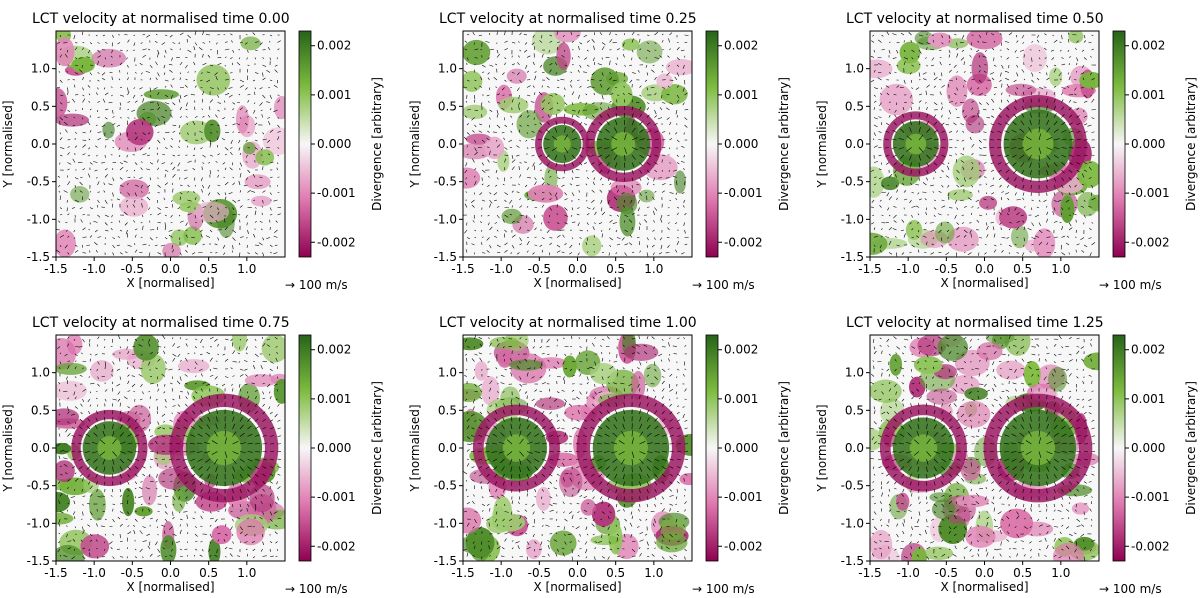  What do you see at coordinates (377, 448) in the screenshot?
I see `colorbar-label: Divergence [arbitrary]` at bounding box center [377, 448].